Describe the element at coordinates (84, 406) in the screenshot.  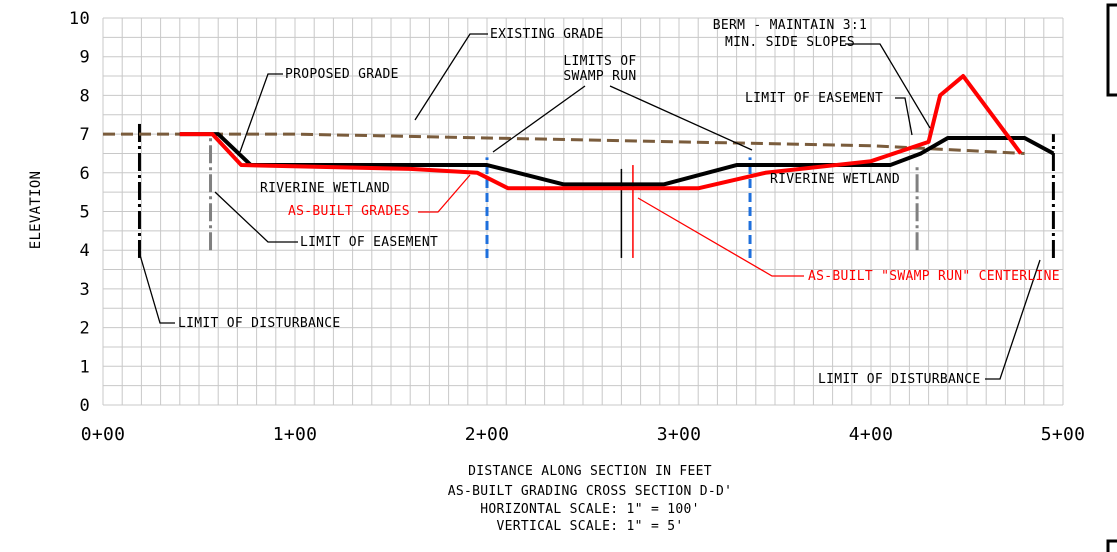
I see `y-tick-label: 0` at that location.